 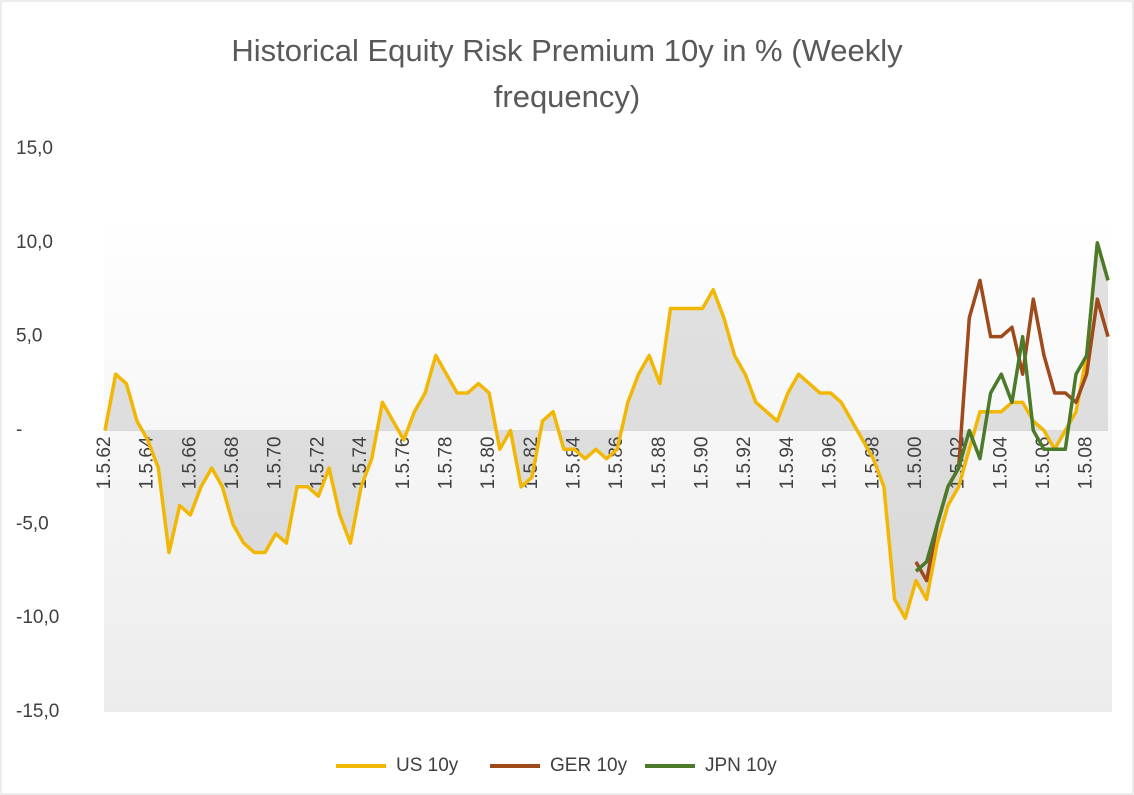 I want to click on y-tick-label: -15,0, so click(x=37, y=711).